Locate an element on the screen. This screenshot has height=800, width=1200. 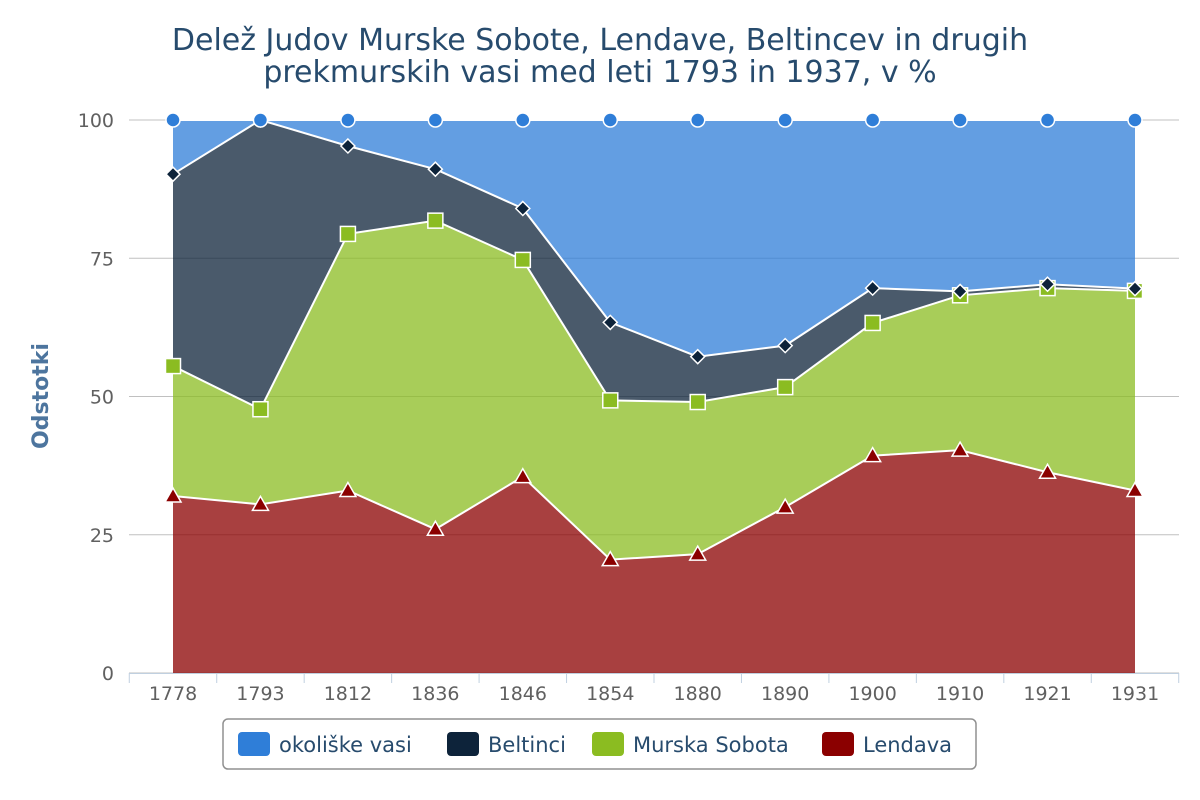
x-tick-label-1921: 1921 is located at coordinates (1047, 694).